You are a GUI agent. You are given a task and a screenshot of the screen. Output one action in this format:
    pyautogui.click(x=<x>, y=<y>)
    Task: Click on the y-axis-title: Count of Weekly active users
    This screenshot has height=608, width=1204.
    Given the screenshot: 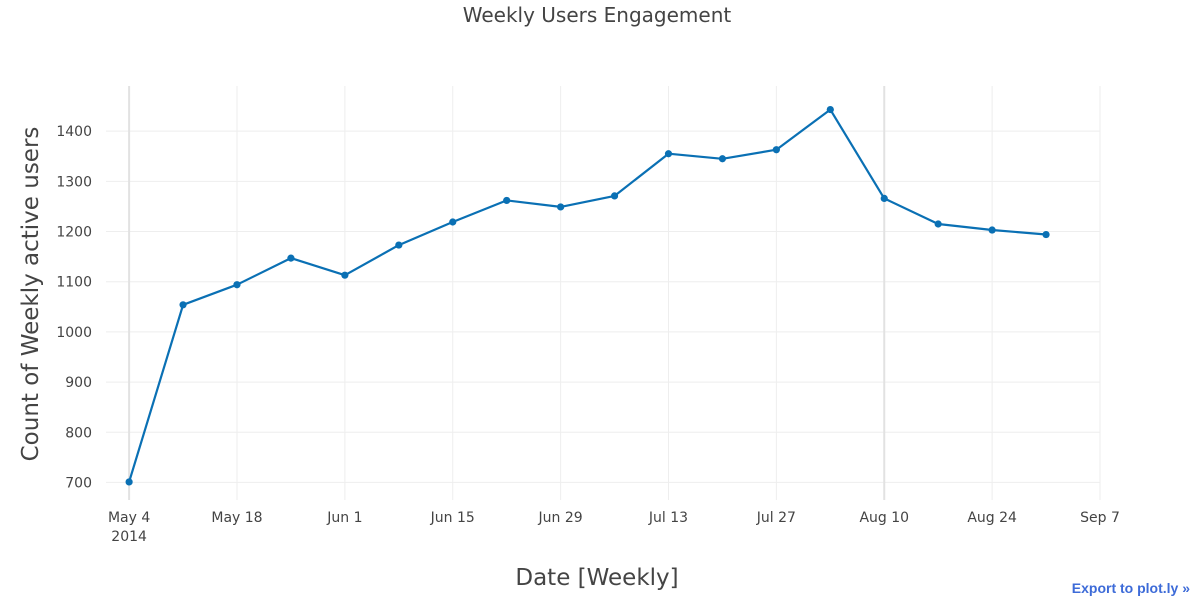 What is the action you would take?
    pyautogui.click(x=31, y=294)
    